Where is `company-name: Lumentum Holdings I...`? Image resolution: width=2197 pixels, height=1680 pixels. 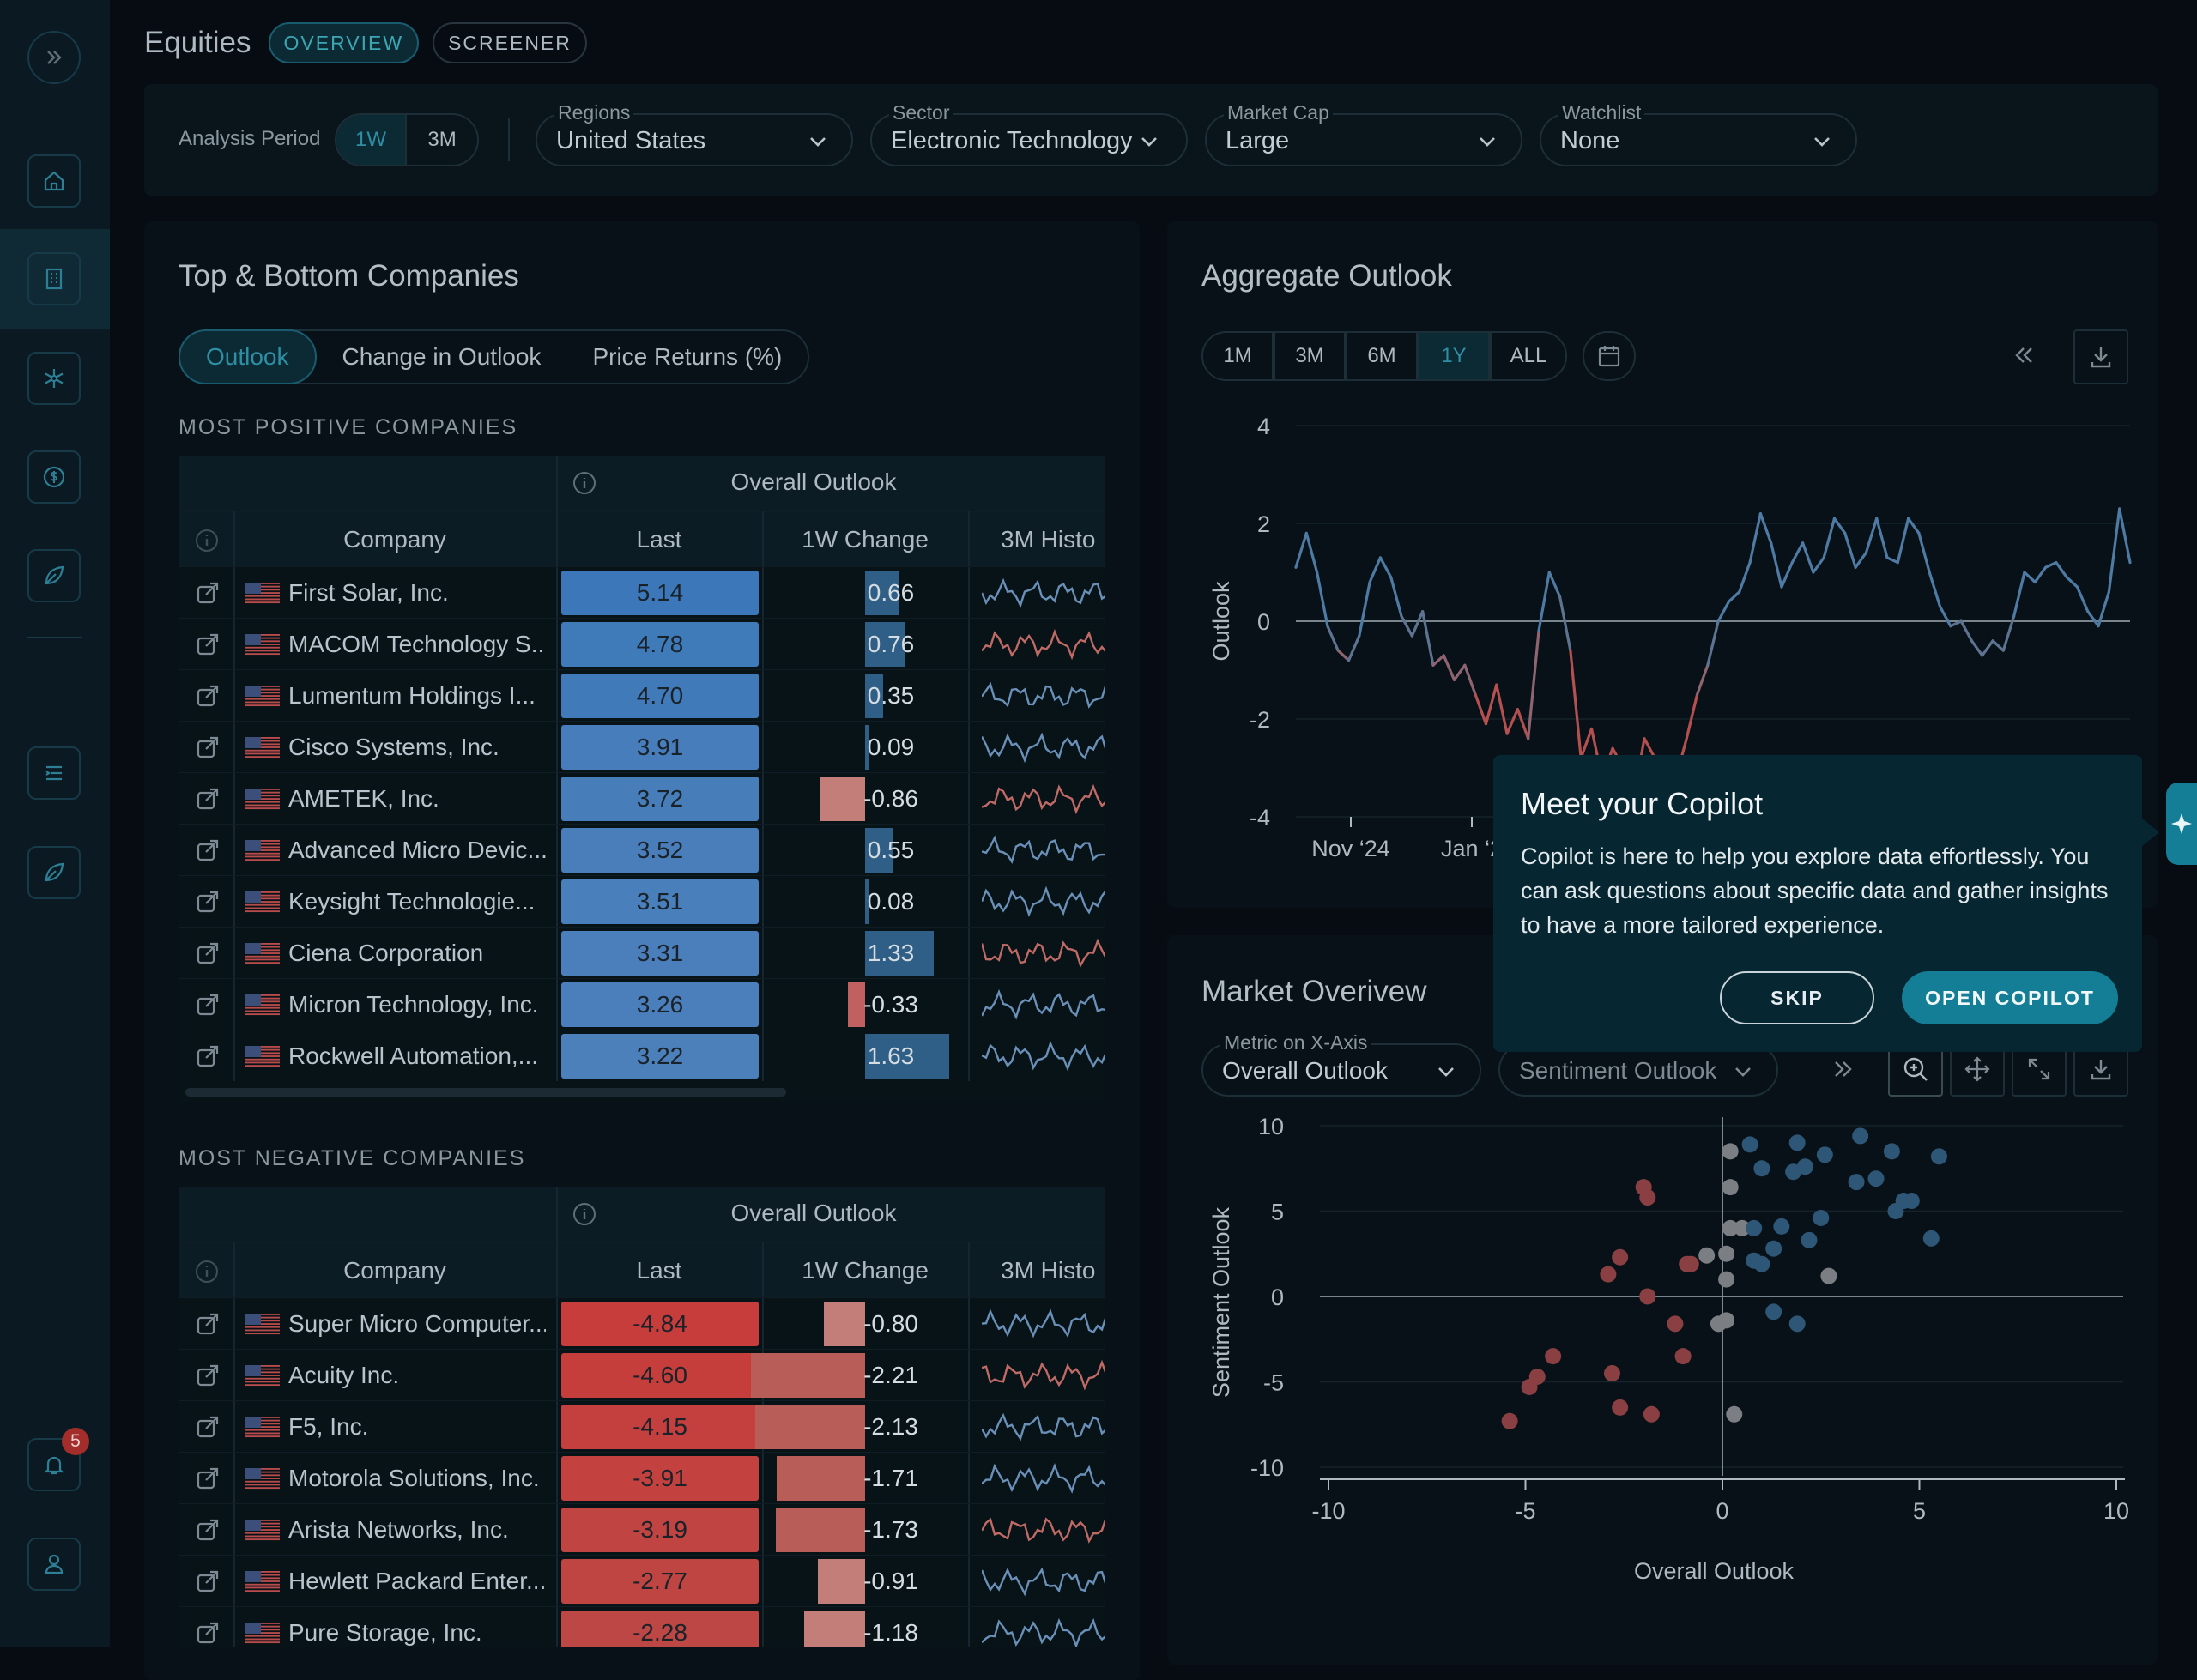 company-name: Lumentum Holdings I... is located at coordinates (412, 696).